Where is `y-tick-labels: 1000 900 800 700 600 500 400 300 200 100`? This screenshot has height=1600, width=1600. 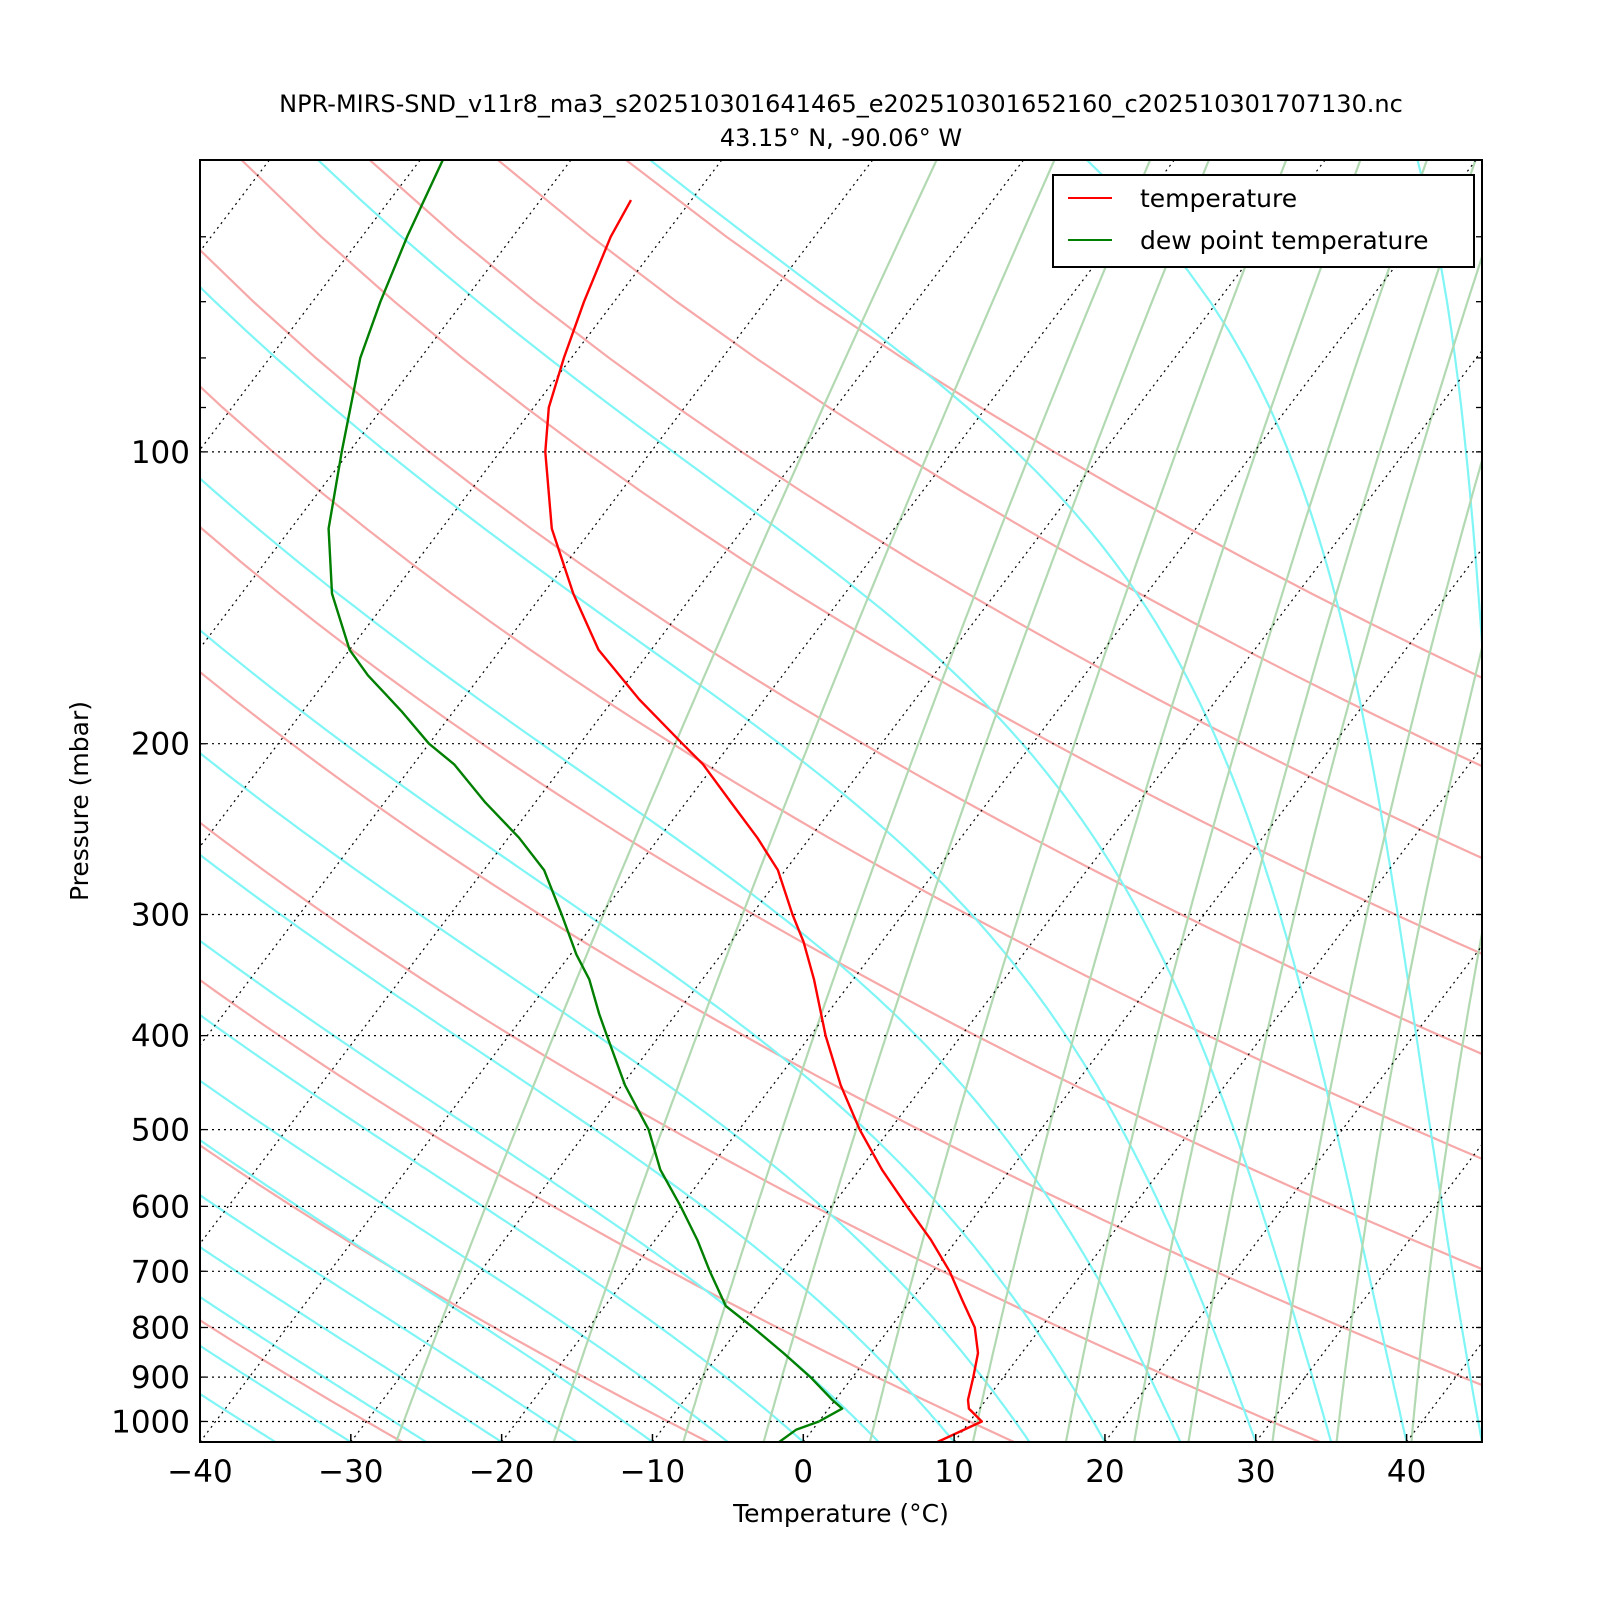 y-tick-labels: 1000 900 800 700 600 500 400 300 200 100 is located at coordinates (150, 938).